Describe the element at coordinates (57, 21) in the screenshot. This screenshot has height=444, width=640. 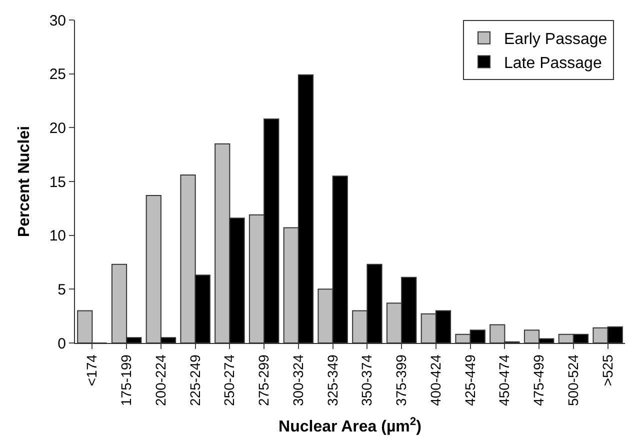
I see `y-tick-label: 30` at that location.